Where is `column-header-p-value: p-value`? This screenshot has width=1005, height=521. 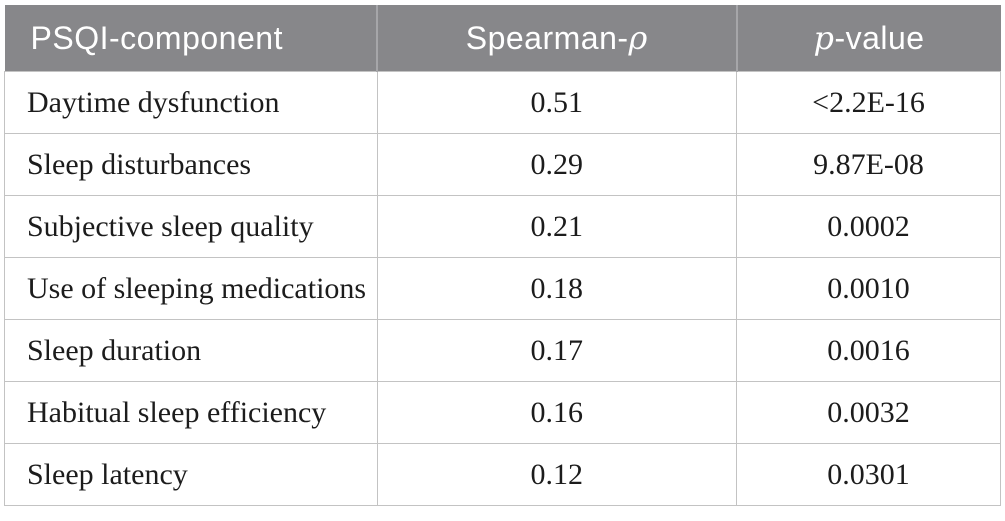
column-header-p-value: p-value is located at coordinates (868, 38).